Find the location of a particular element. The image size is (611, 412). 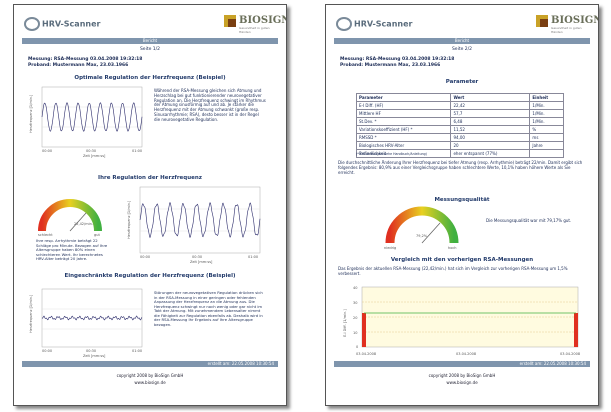

current-bar is located at coordinates (576, 330).